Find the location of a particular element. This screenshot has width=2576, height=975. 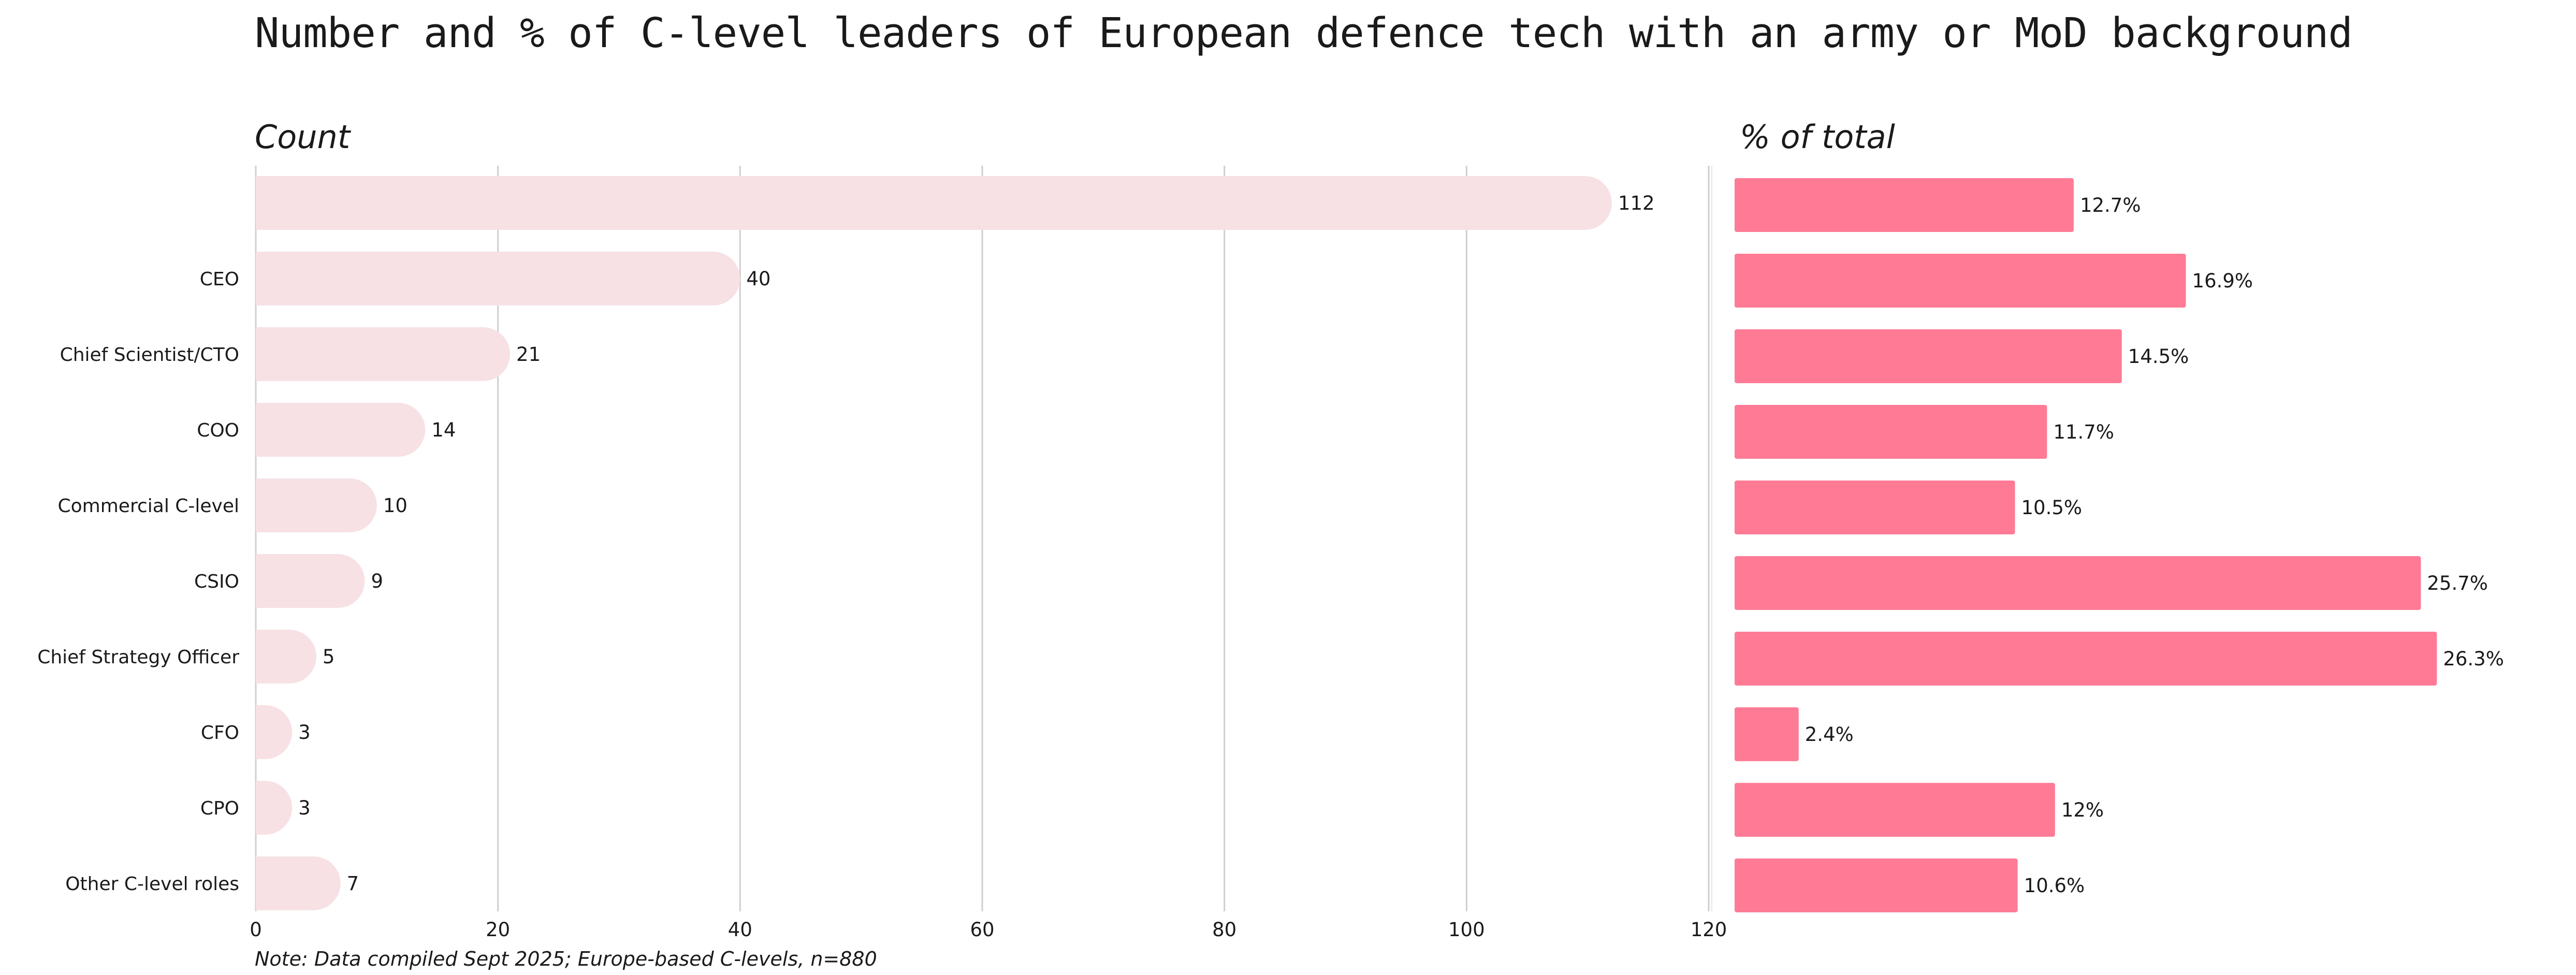

category-label-3: COO is located at coordinates (218, 430).